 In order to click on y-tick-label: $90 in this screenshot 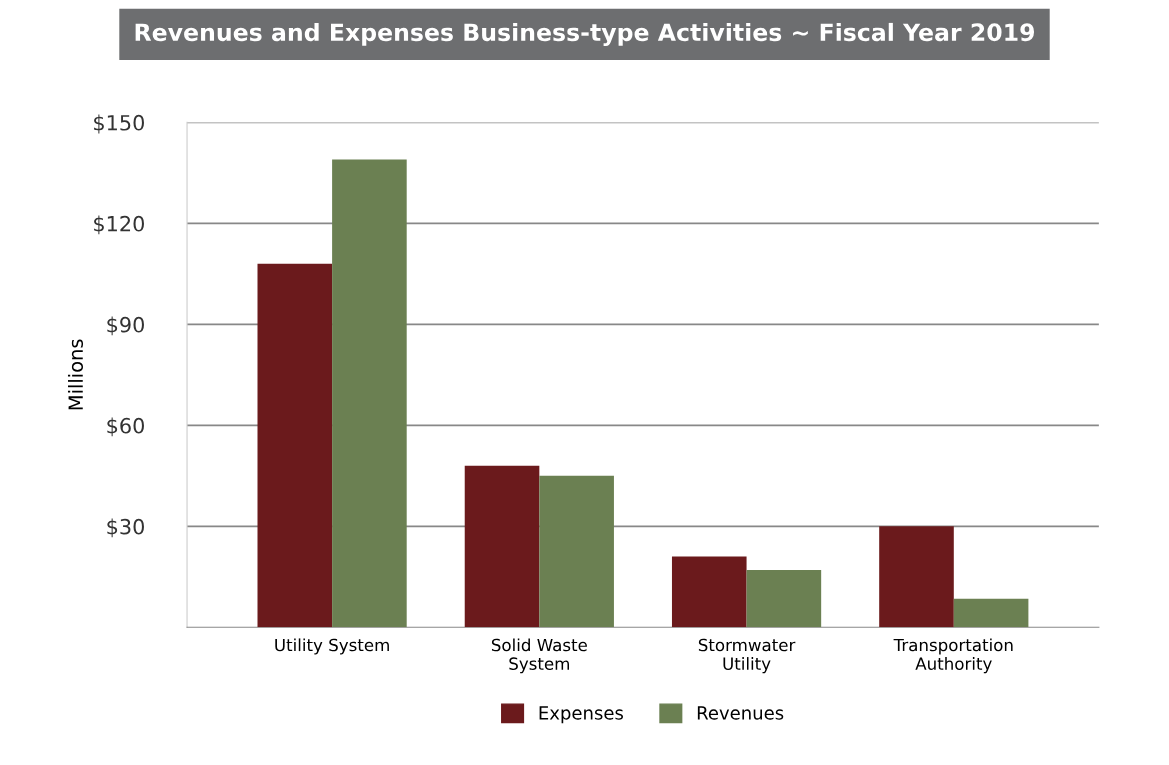, I will do `click(125, 326)`.